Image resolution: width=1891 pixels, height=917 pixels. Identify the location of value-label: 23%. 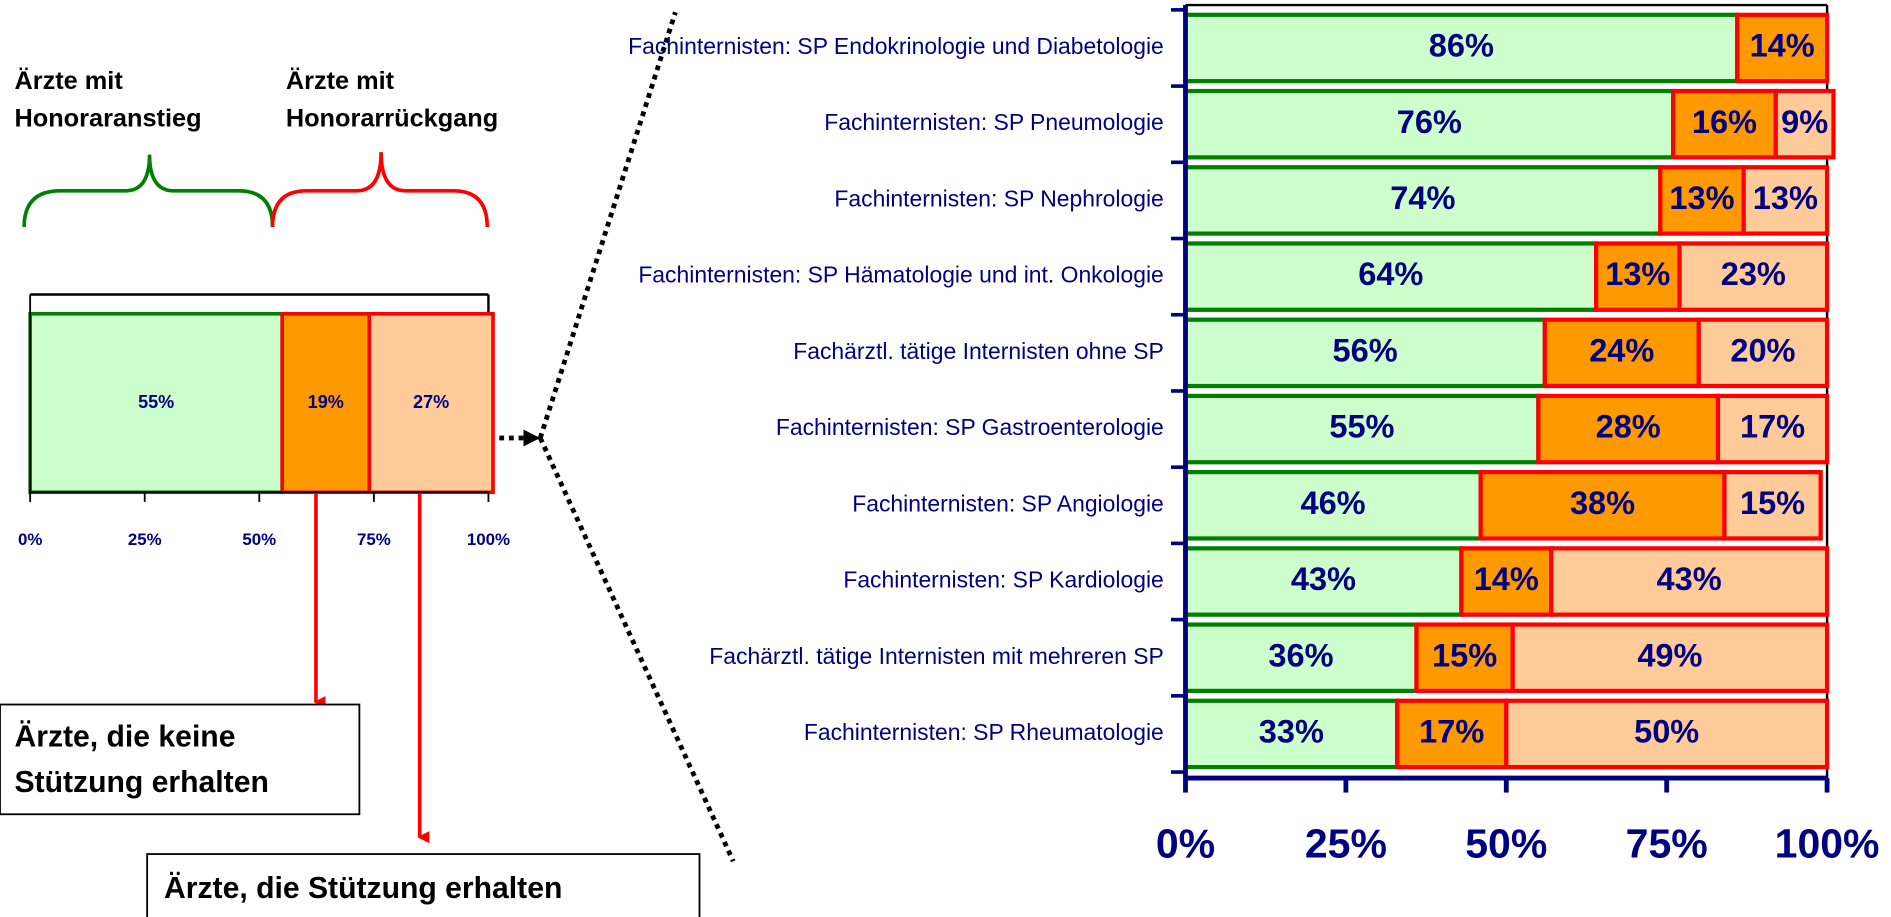
(1753, 274).